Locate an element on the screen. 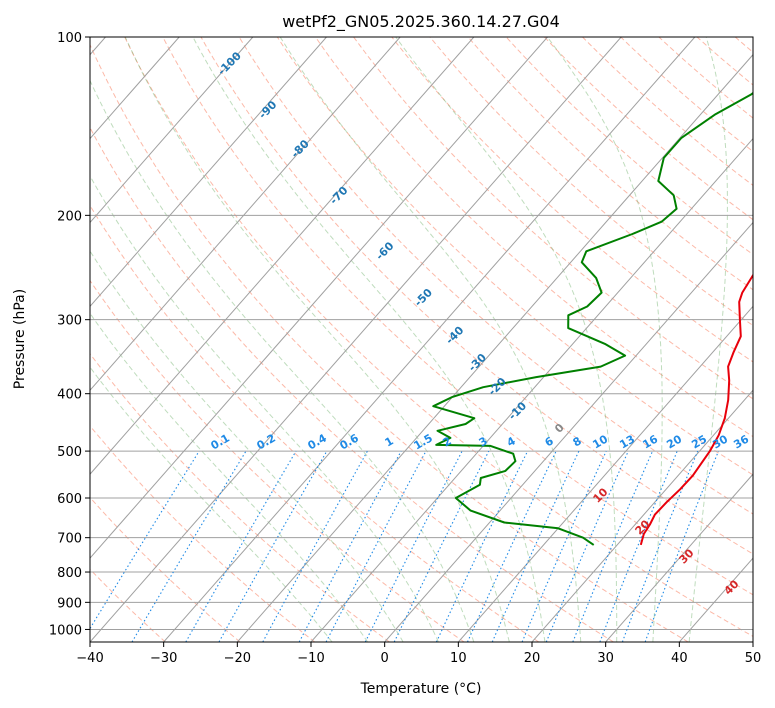 The image size is (775, 708). mixing-ratio-label: 2 is located at coordinates (447, 441).